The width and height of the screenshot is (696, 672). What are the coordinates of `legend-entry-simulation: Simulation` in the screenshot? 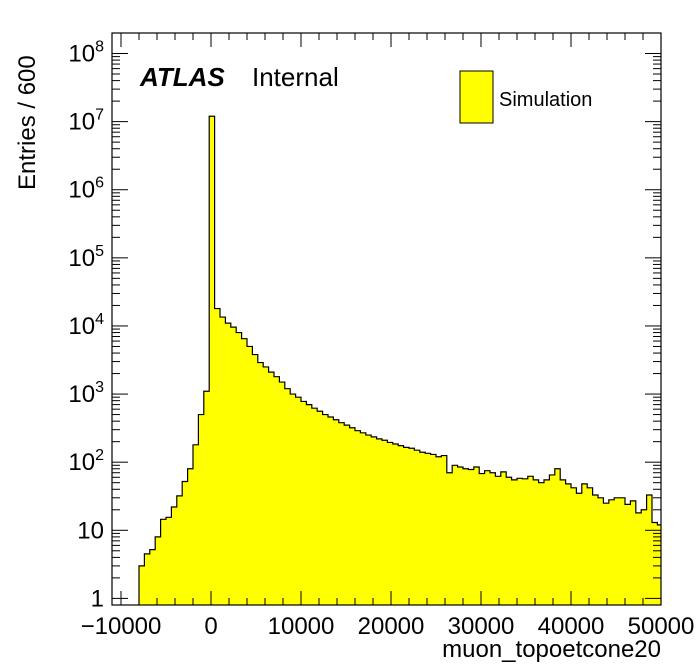 It's located at (545, 100).